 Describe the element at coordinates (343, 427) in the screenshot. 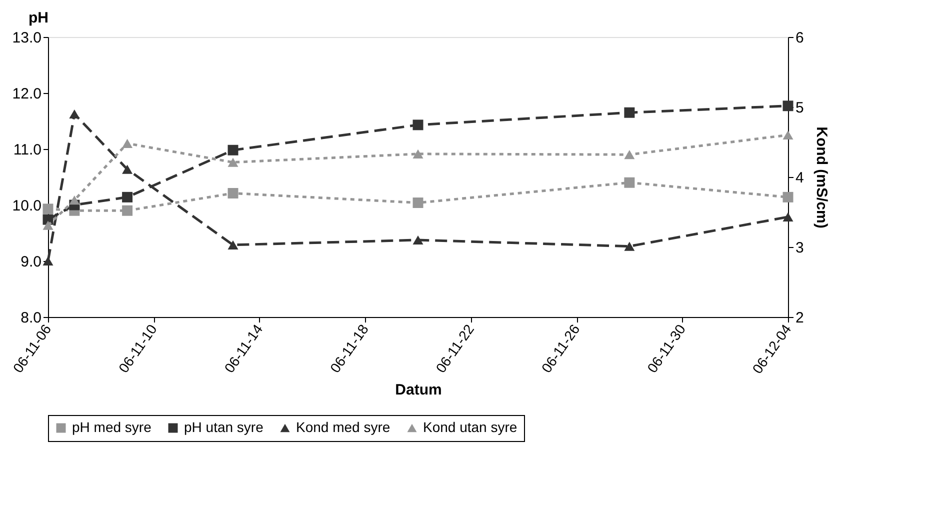

I see `legend-label: Kond med syre` at that location.